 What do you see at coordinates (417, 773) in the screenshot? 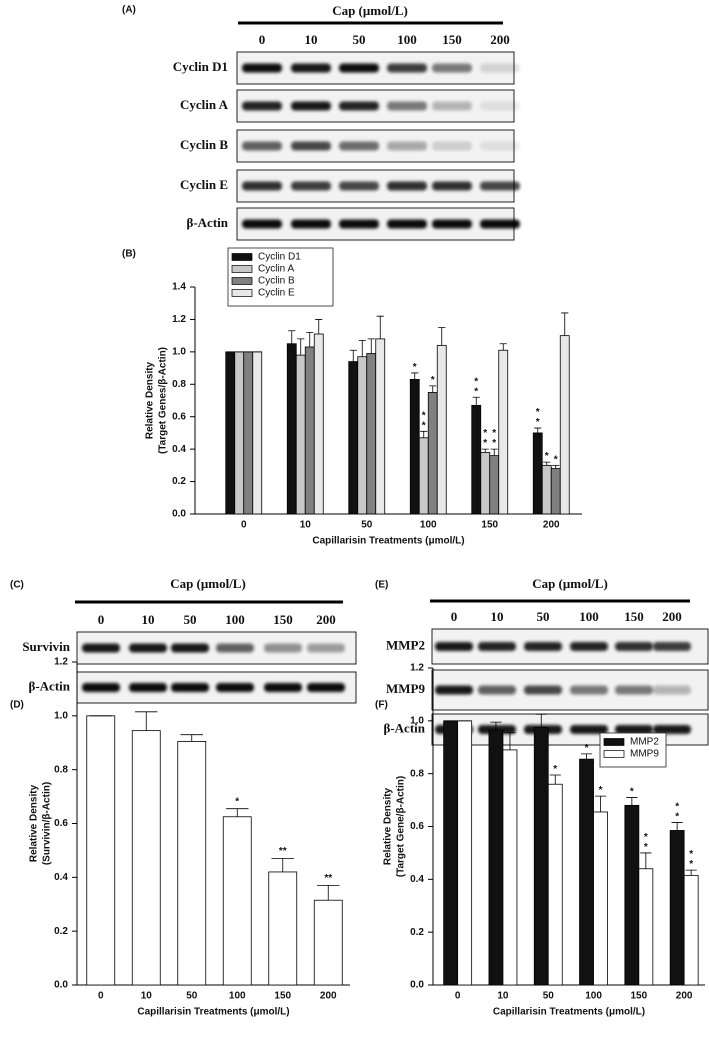
I see `y-tick-label: 0.8` at bounding box center [417, 773].